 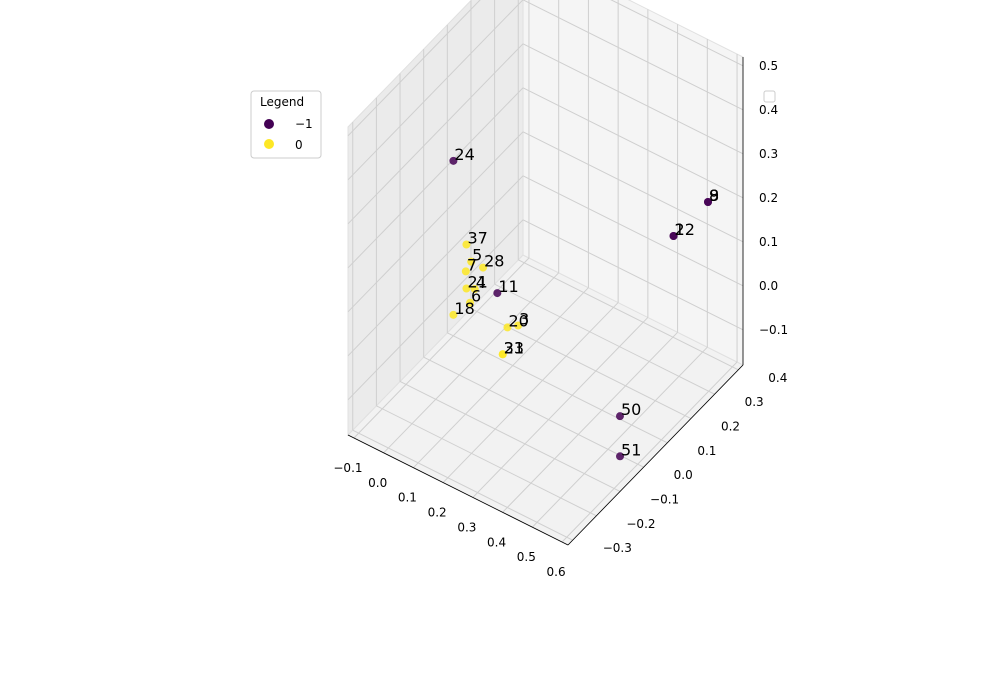 What do you see at coordinates (773, 330) in the screenshot?
I see `z-tick-label: −0.1` at bounding box center [773, 330].